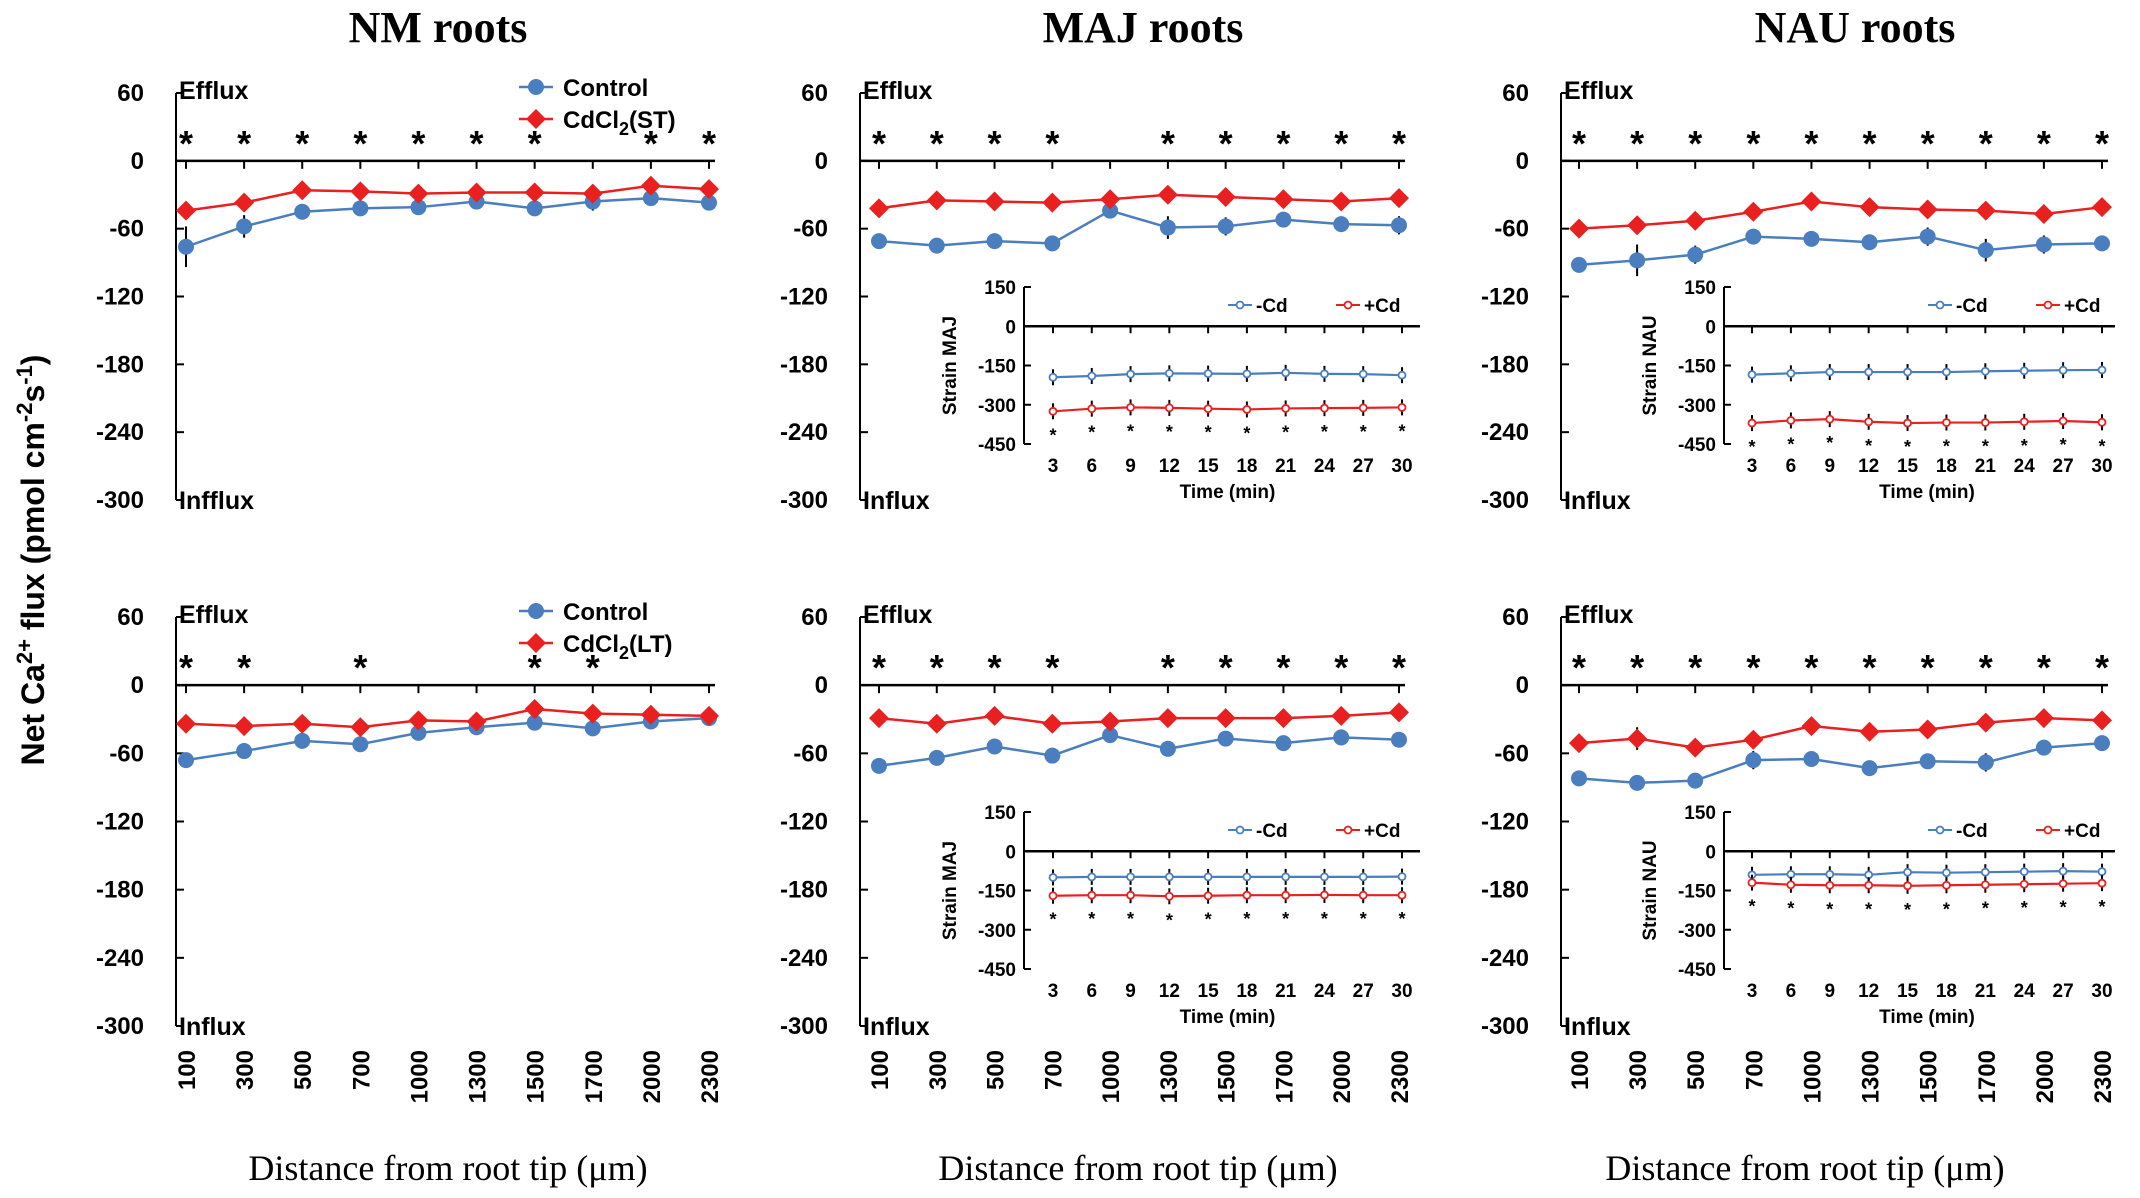 This screenshot has width=2140, height=1198. What do you see at coordinates (1791, 466) in the screenshot?
I see `inset-x-tick-label: 6` at bounding box center [1791, 466].